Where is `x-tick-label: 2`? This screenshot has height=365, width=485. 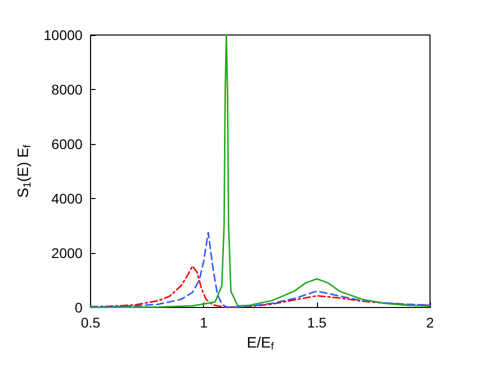
x-tick-label: 2 is located at coordinates (430, 322).